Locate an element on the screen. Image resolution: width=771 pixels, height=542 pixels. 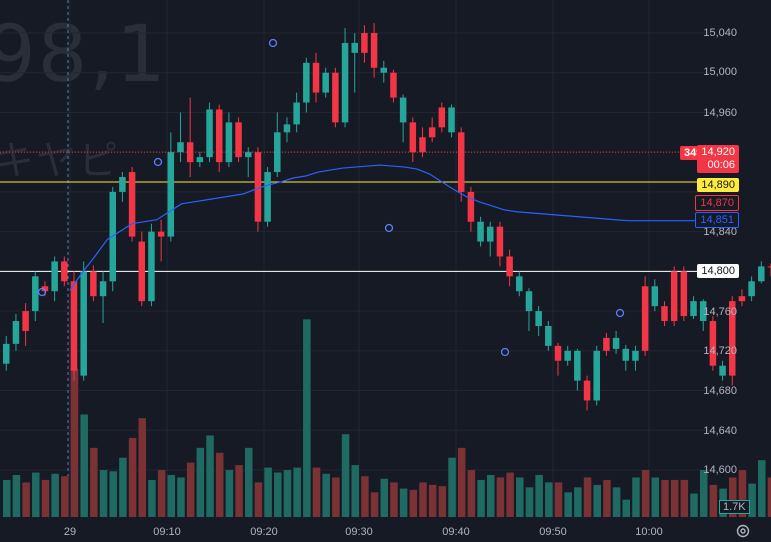
x-tick: 09:20 is located at coordinates (264, 532).